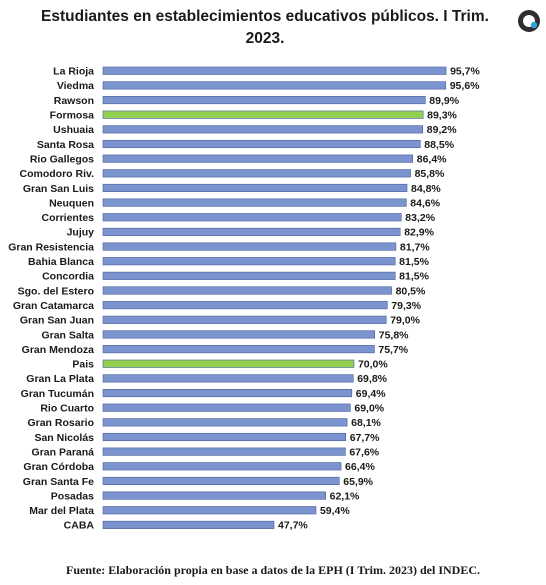 The image size is (546, 585). What do you see at coordinates (465, 72) in the screenshot?
I see `value-label: 95,7%` at bounding box center [465, 72].